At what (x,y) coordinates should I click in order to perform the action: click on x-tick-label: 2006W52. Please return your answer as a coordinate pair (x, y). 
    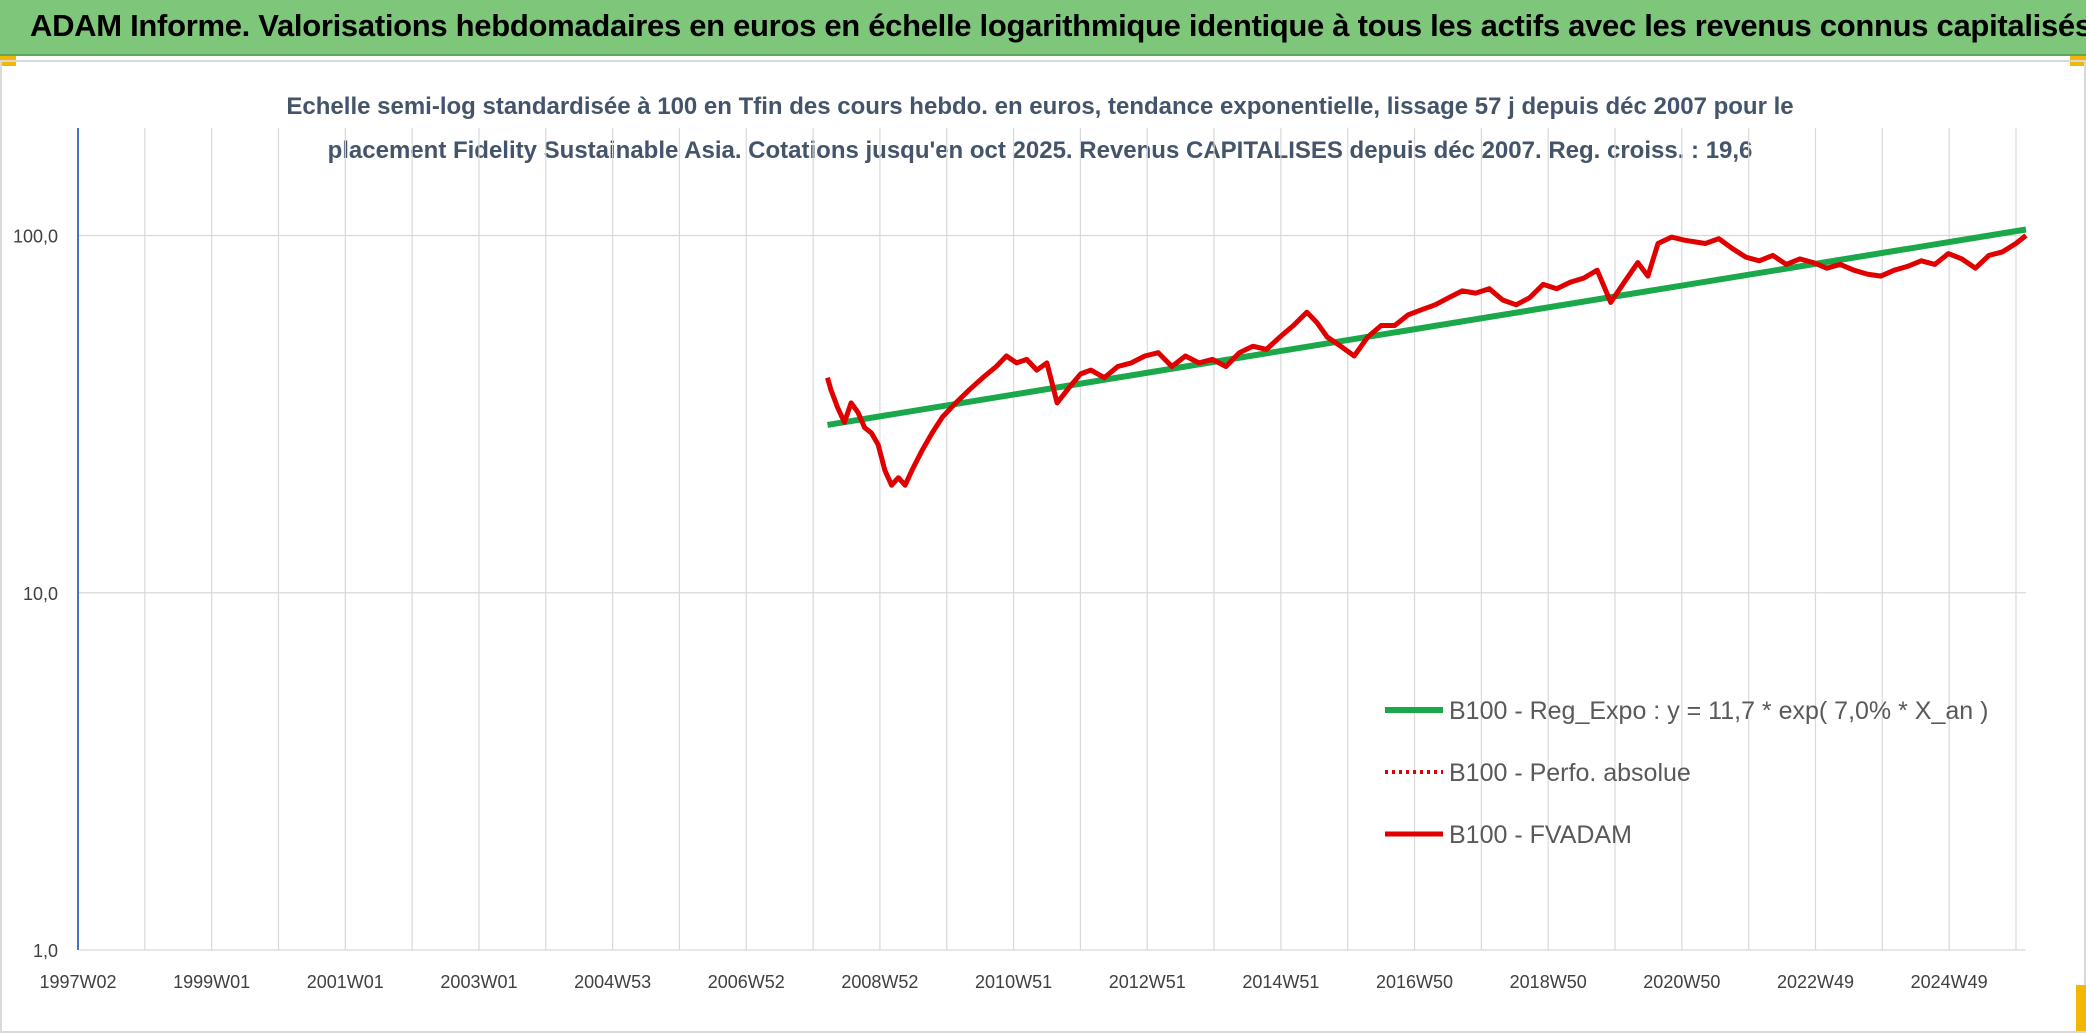
    Looking at the image, I should click on (746, 982).